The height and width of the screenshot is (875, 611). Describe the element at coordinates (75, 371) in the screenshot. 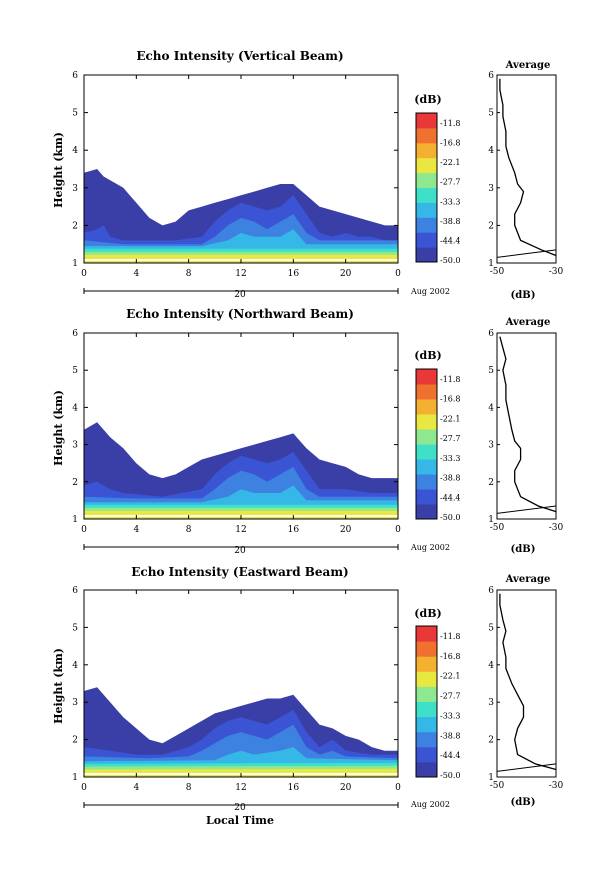

I see `y-tick-label: 5` at that location.